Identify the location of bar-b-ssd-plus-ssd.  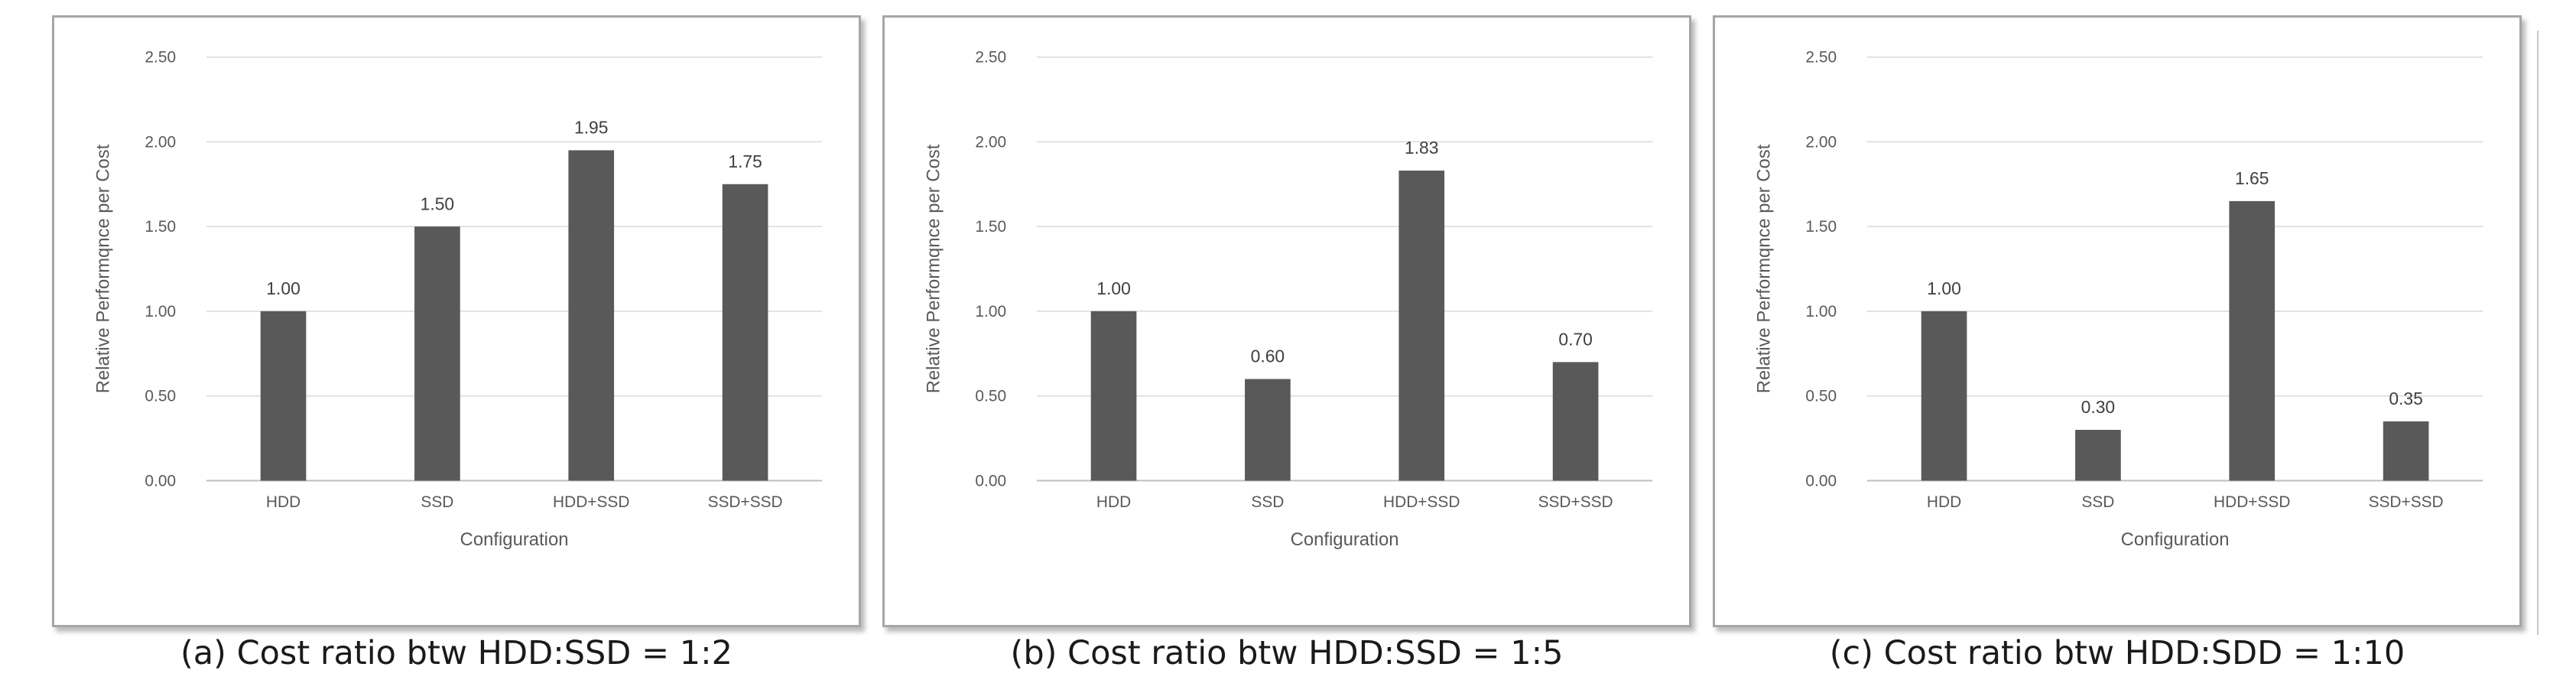
(1575, 421).